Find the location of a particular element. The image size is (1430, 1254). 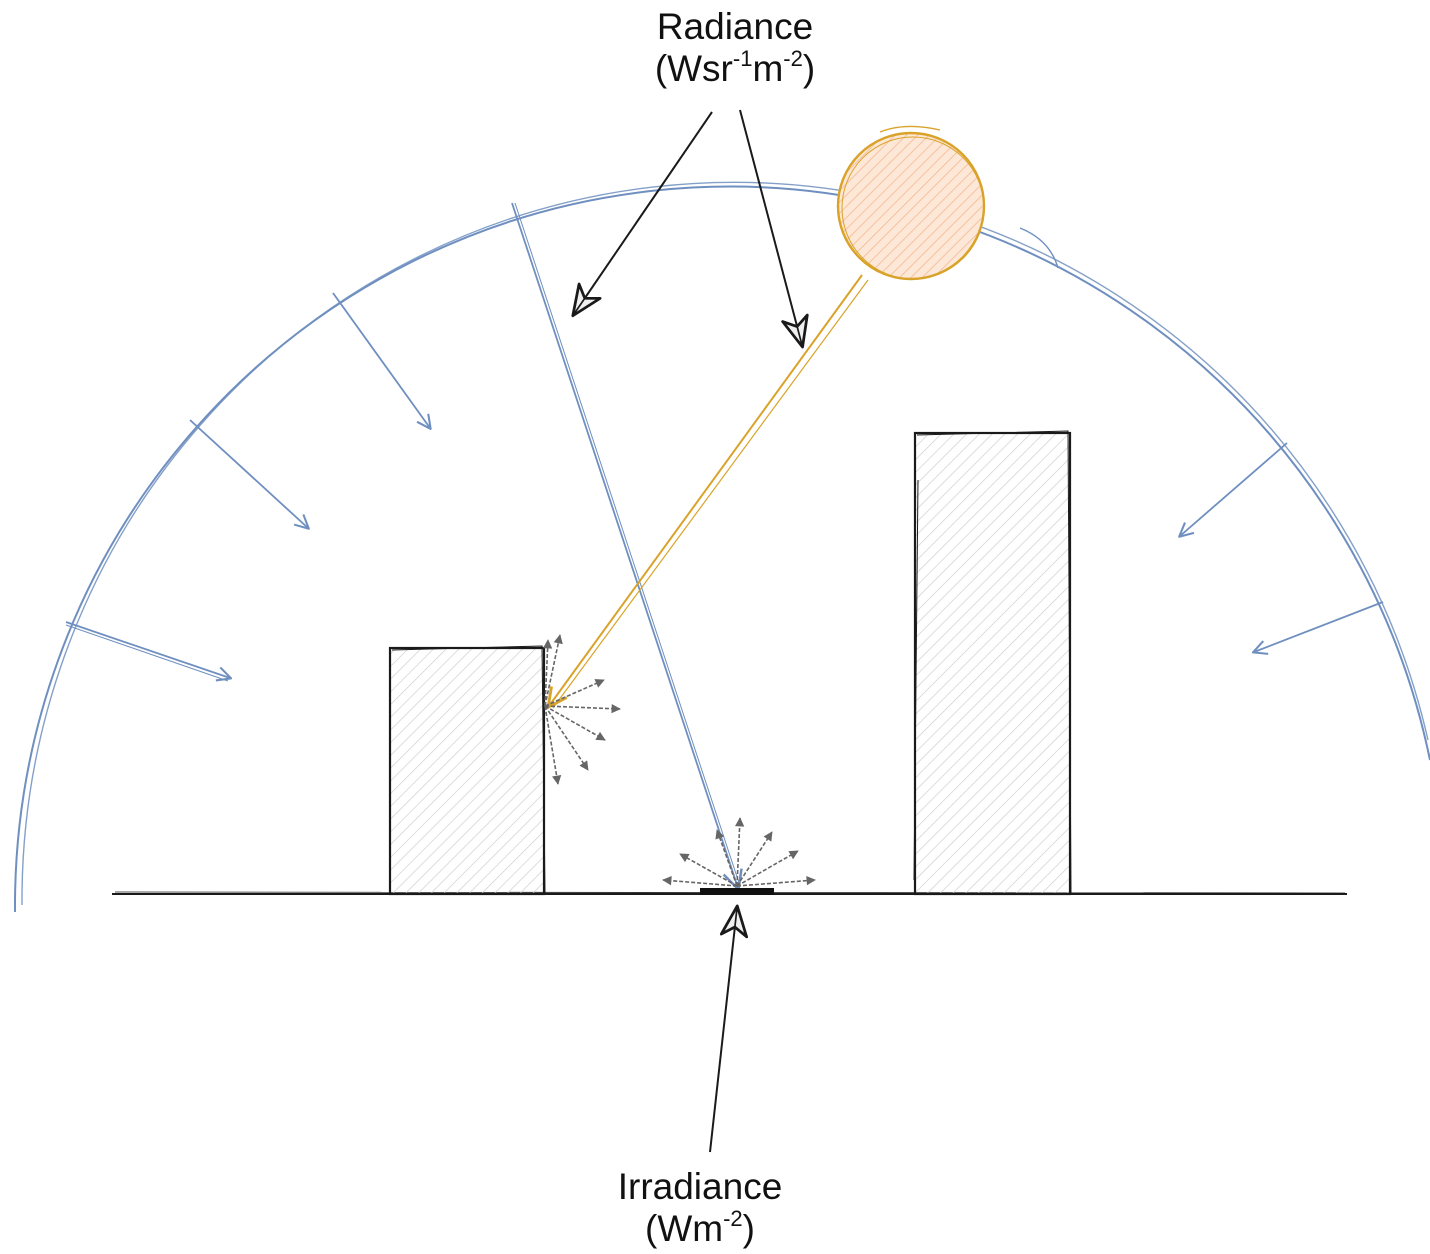

sun-circle-icon is located at coordinates (911, 206).